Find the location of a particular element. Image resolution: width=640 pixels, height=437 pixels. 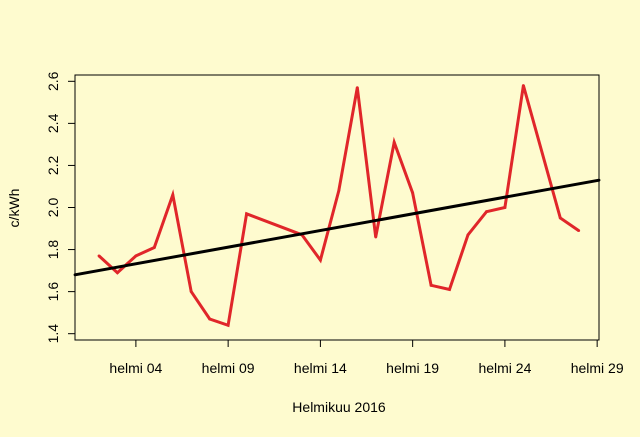

x-tick-label: helmi 04 is located at coordinates (135, 368).